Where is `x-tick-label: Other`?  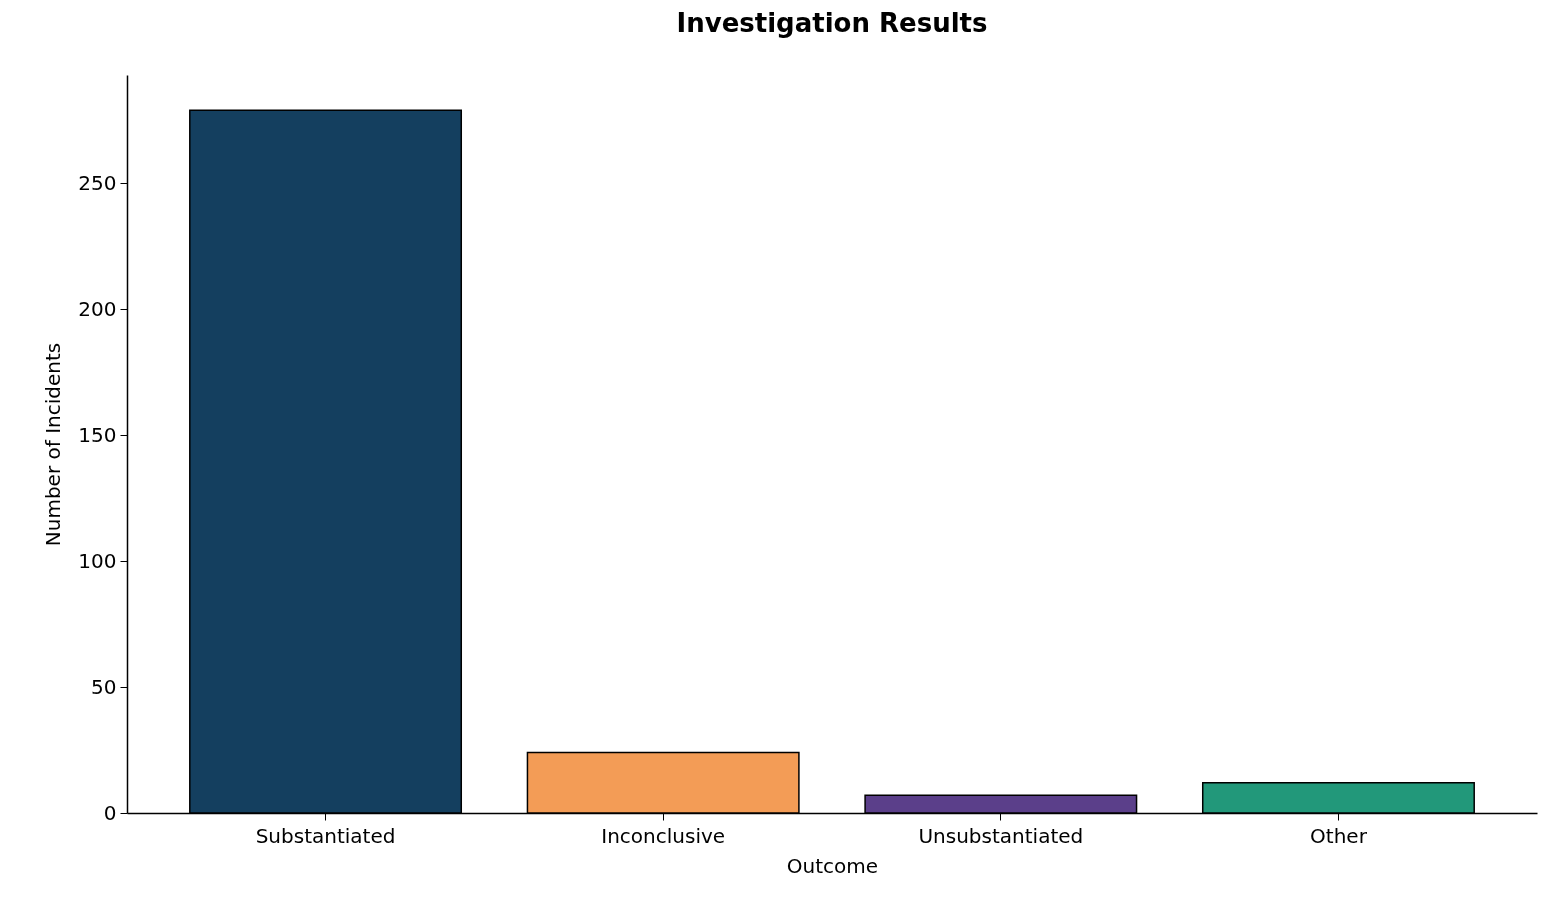 x-tick-label: Other is located at coordinates (1339, 835).